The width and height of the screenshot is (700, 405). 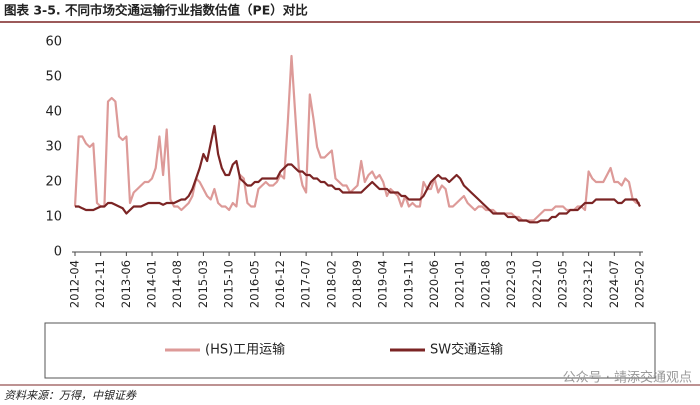 I want to click on x-tick-label: 2022-03, so click(x=511, y=284).